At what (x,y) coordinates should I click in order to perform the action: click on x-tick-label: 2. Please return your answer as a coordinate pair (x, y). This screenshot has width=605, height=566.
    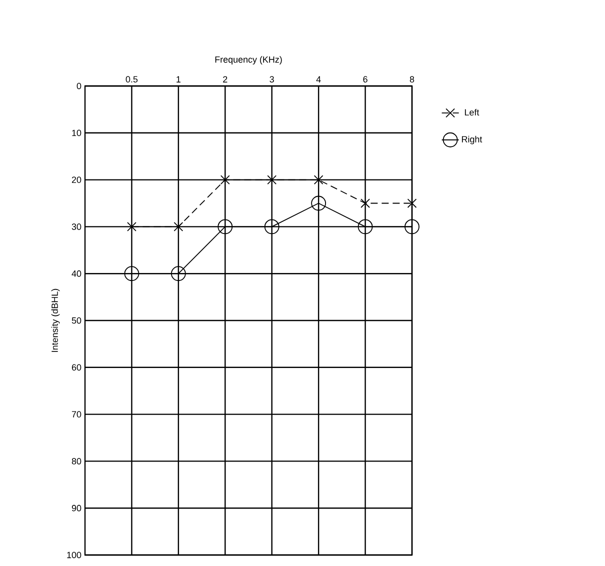
    Looking at the image, I should click on (225, 79).